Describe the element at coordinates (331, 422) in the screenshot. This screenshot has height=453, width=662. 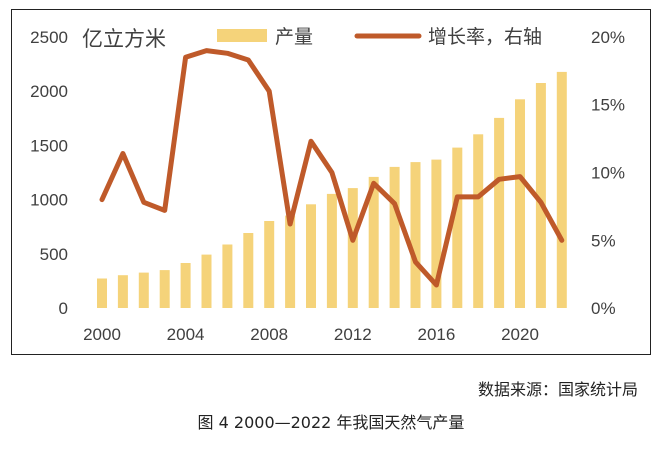
I see `figure-caption: 图 4 2000—2022 年我国天然气产量` at that location.